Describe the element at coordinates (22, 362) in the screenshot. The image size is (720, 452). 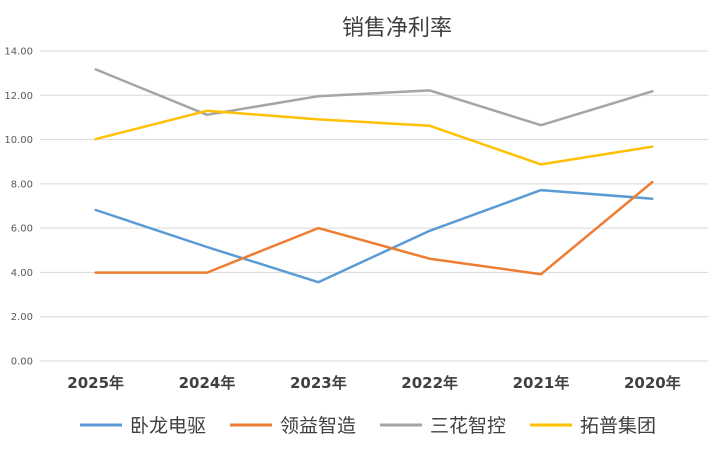
I see `y-tick-label: 0.00` at that location.